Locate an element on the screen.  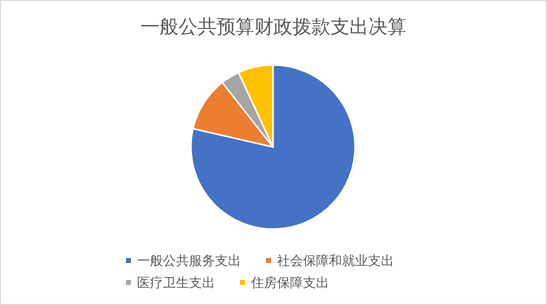
legend-label: 住房保障支出 is located at coordinates (289, 282).